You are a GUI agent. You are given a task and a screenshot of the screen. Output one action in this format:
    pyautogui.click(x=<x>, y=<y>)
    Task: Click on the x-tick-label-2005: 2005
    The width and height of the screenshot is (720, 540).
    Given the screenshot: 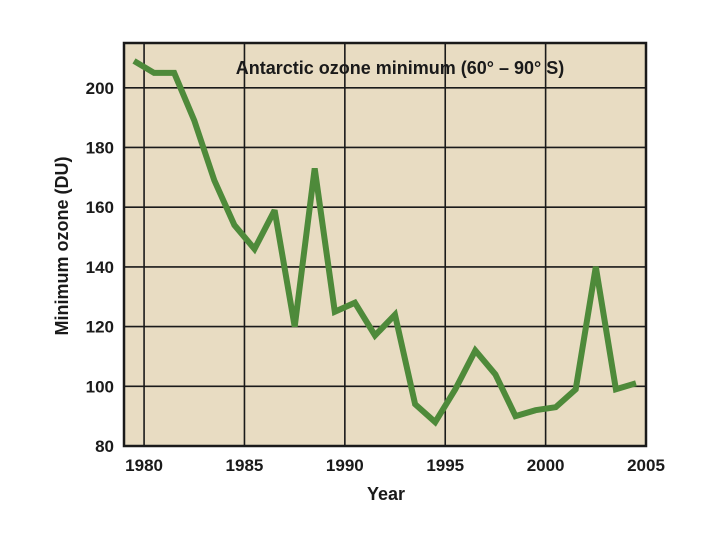 What is the action you would take?
    pyautogui.click(x=646, y=465)
    